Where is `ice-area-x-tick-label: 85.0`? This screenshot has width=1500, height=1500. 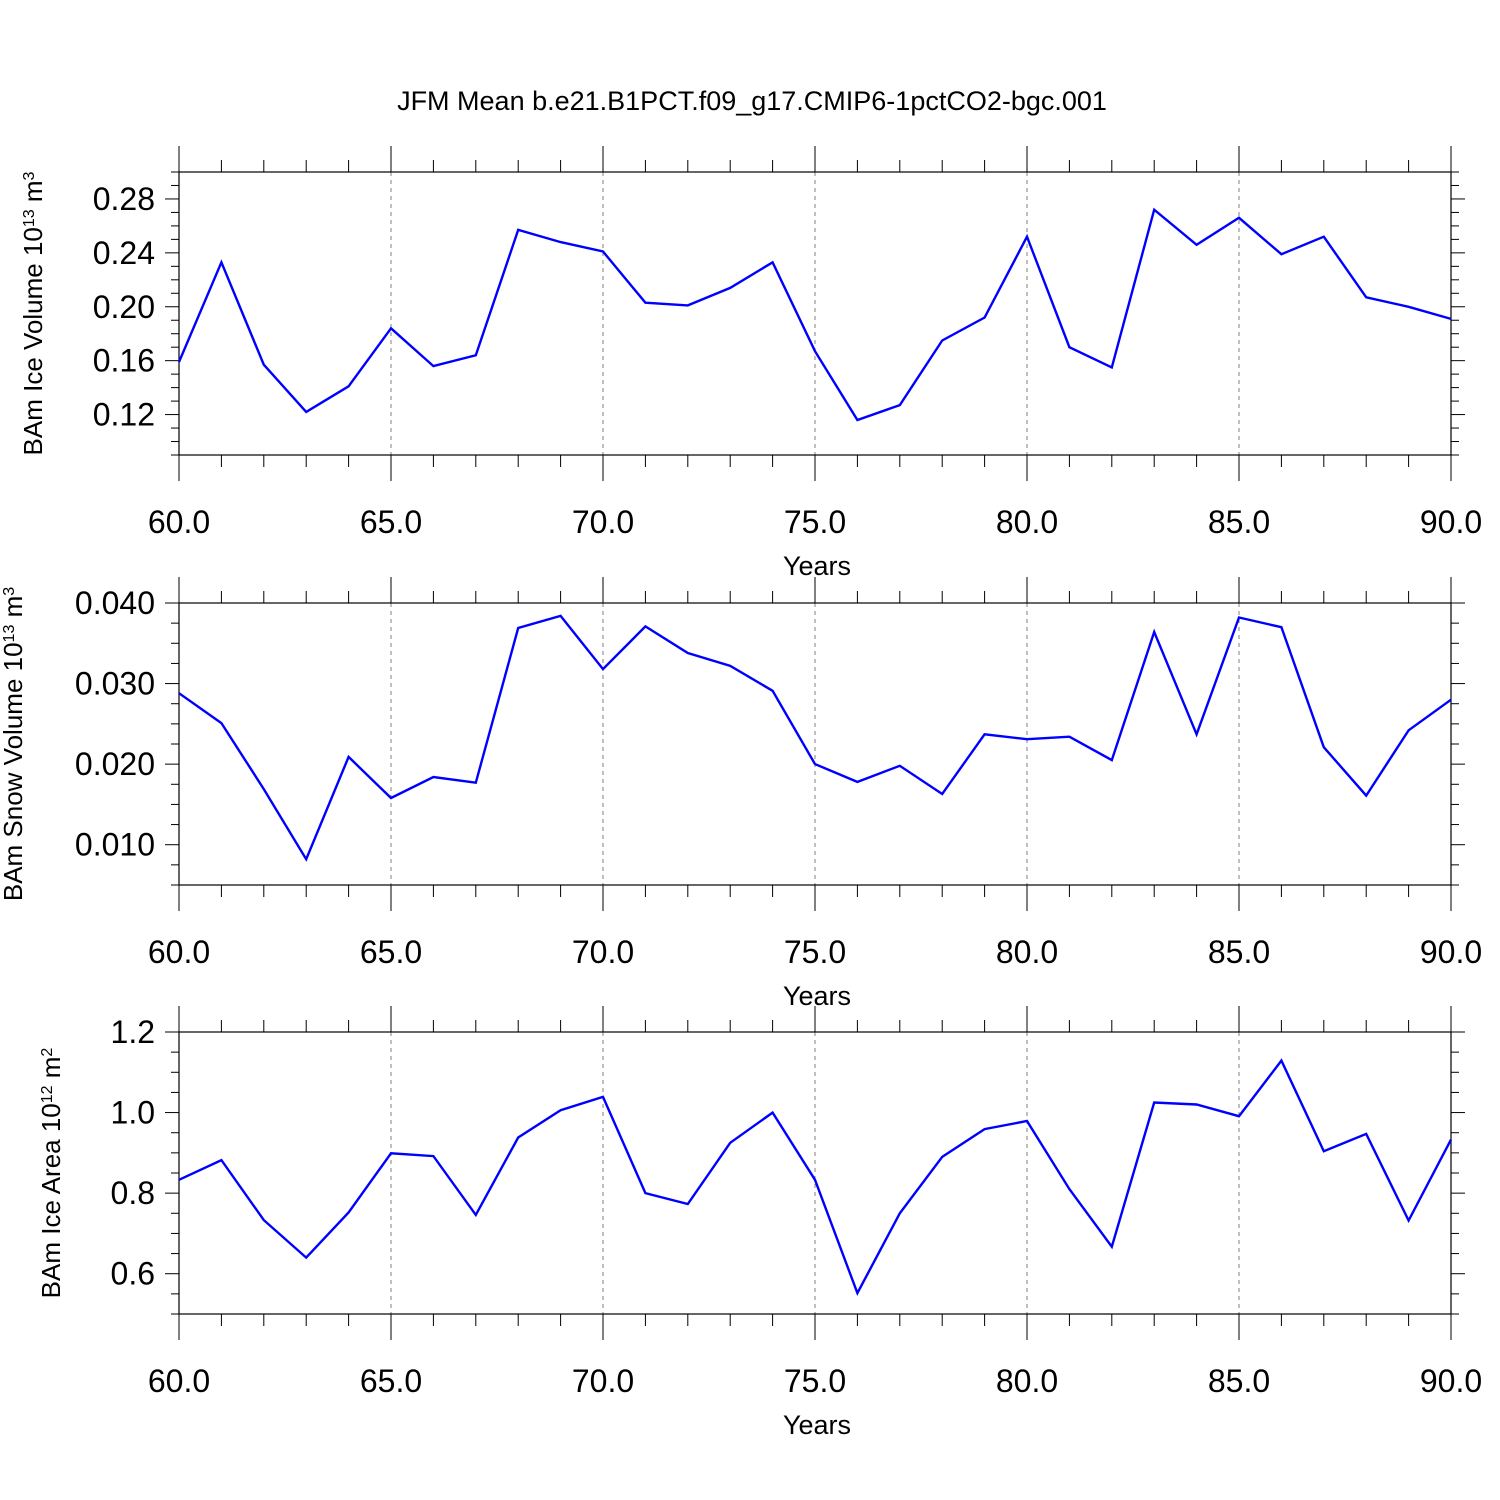 ice-area-x-tick-label: 85.0 is located at coordinates (1239, 1381).